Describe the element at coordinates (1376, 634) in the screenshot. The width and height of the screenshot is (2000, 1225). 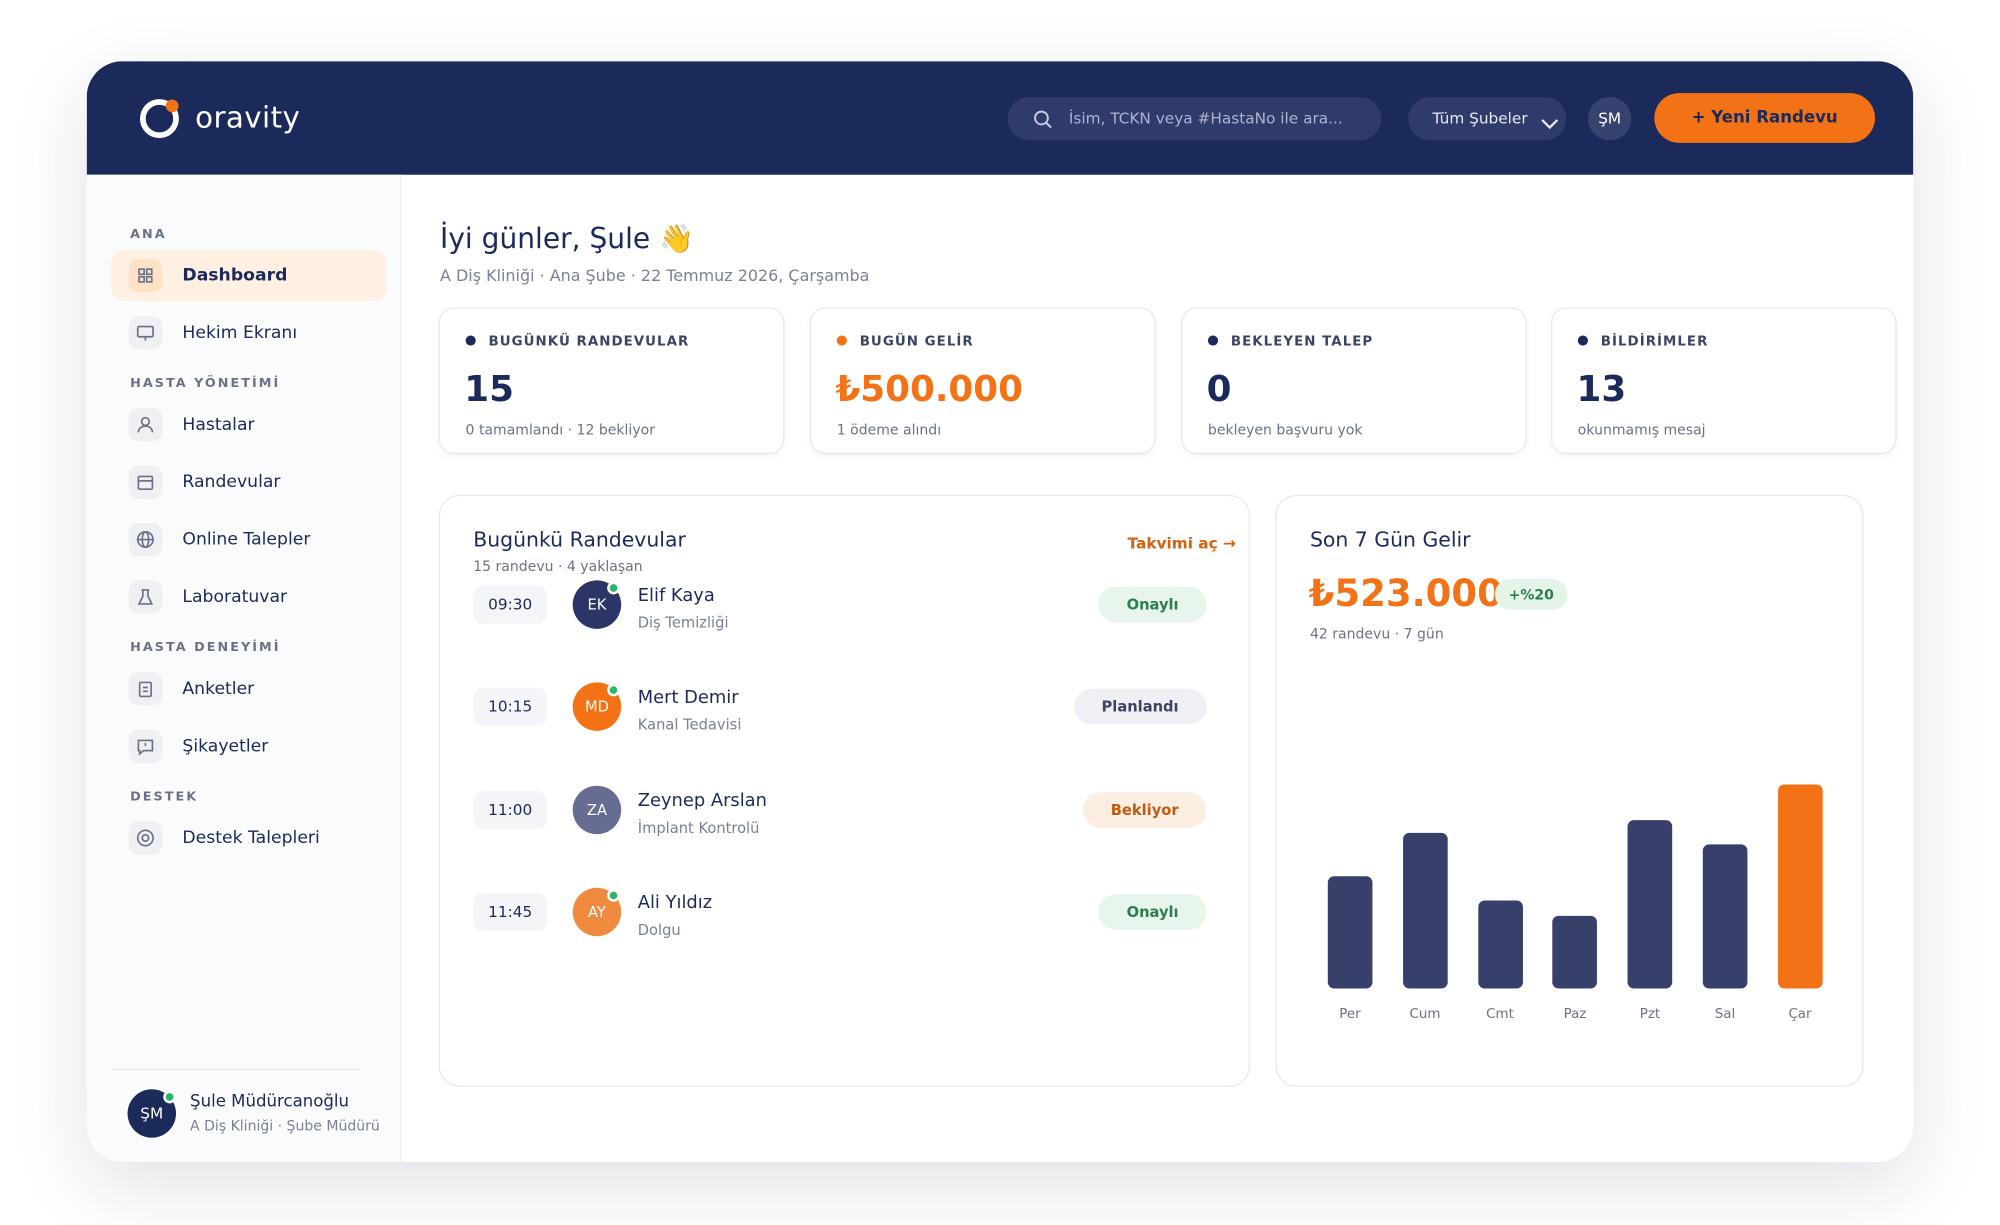
I see `revenue-note: 42 randevu · 7 gün` at that location.